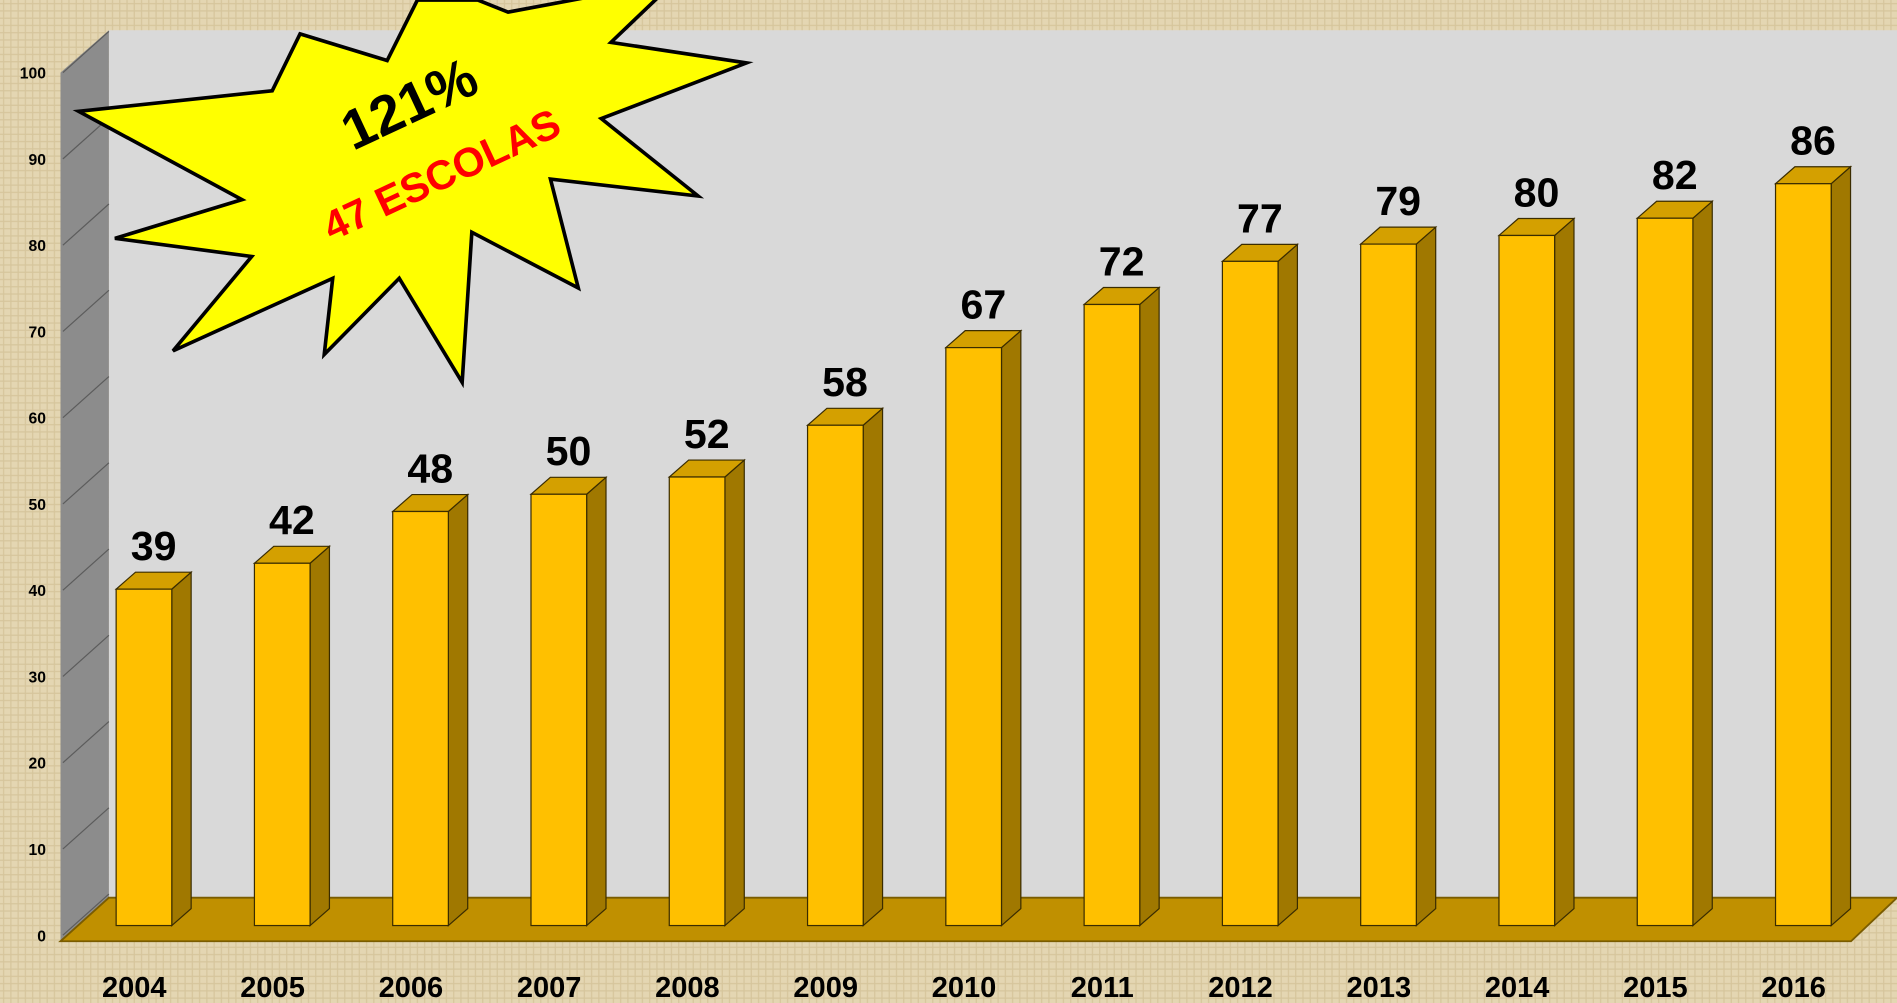  Describe the element at coordinates (707, 434) in the screenshot. I see `value-label: 52` at that location.